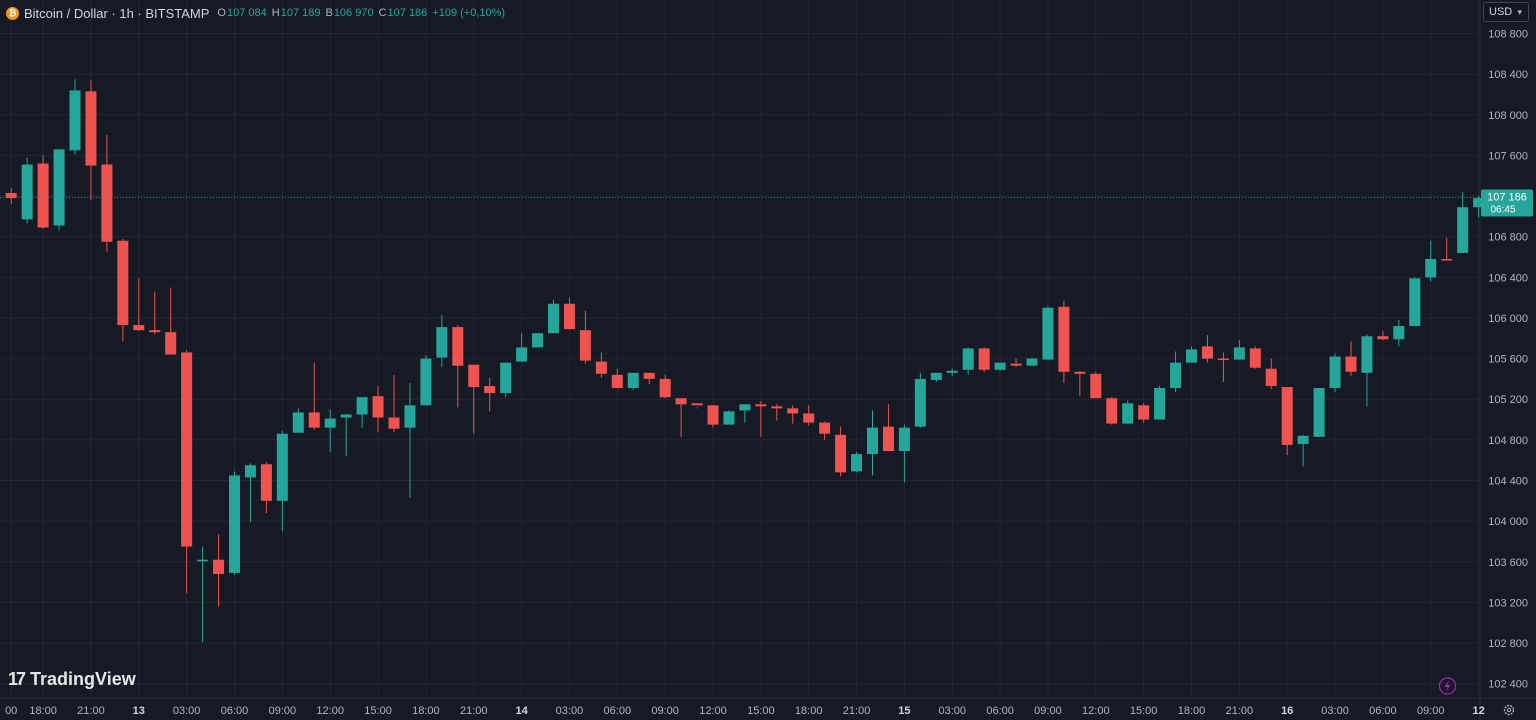 The width and height of the screenshot is (1536, 720). What do you see at coordinates (1509, 710) in the screenshot?
I see `gear-icon` at bounding box center [1509, 710].